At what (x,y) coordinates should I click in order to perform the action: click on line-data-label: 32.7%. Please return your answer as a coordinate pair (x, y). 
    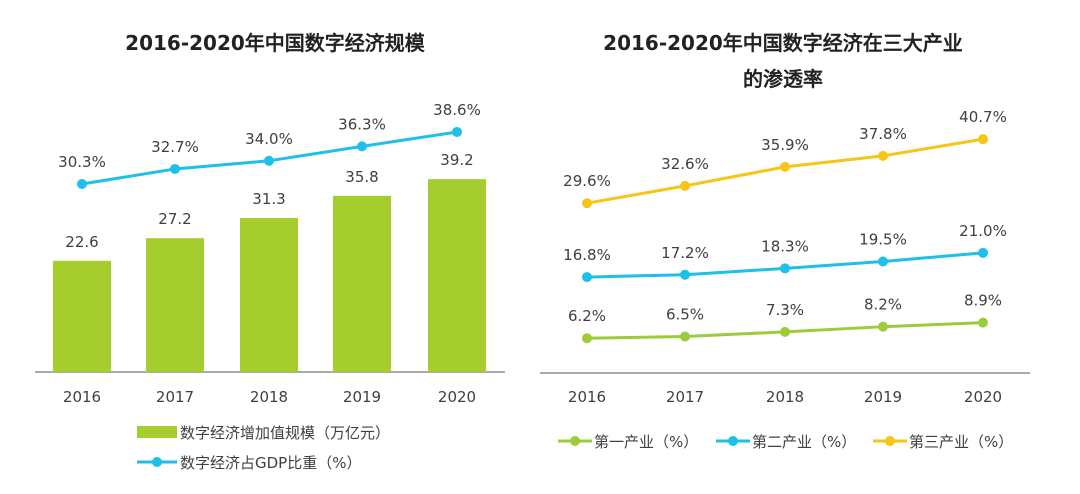
    Looking at the image, I should click on (175, 147).